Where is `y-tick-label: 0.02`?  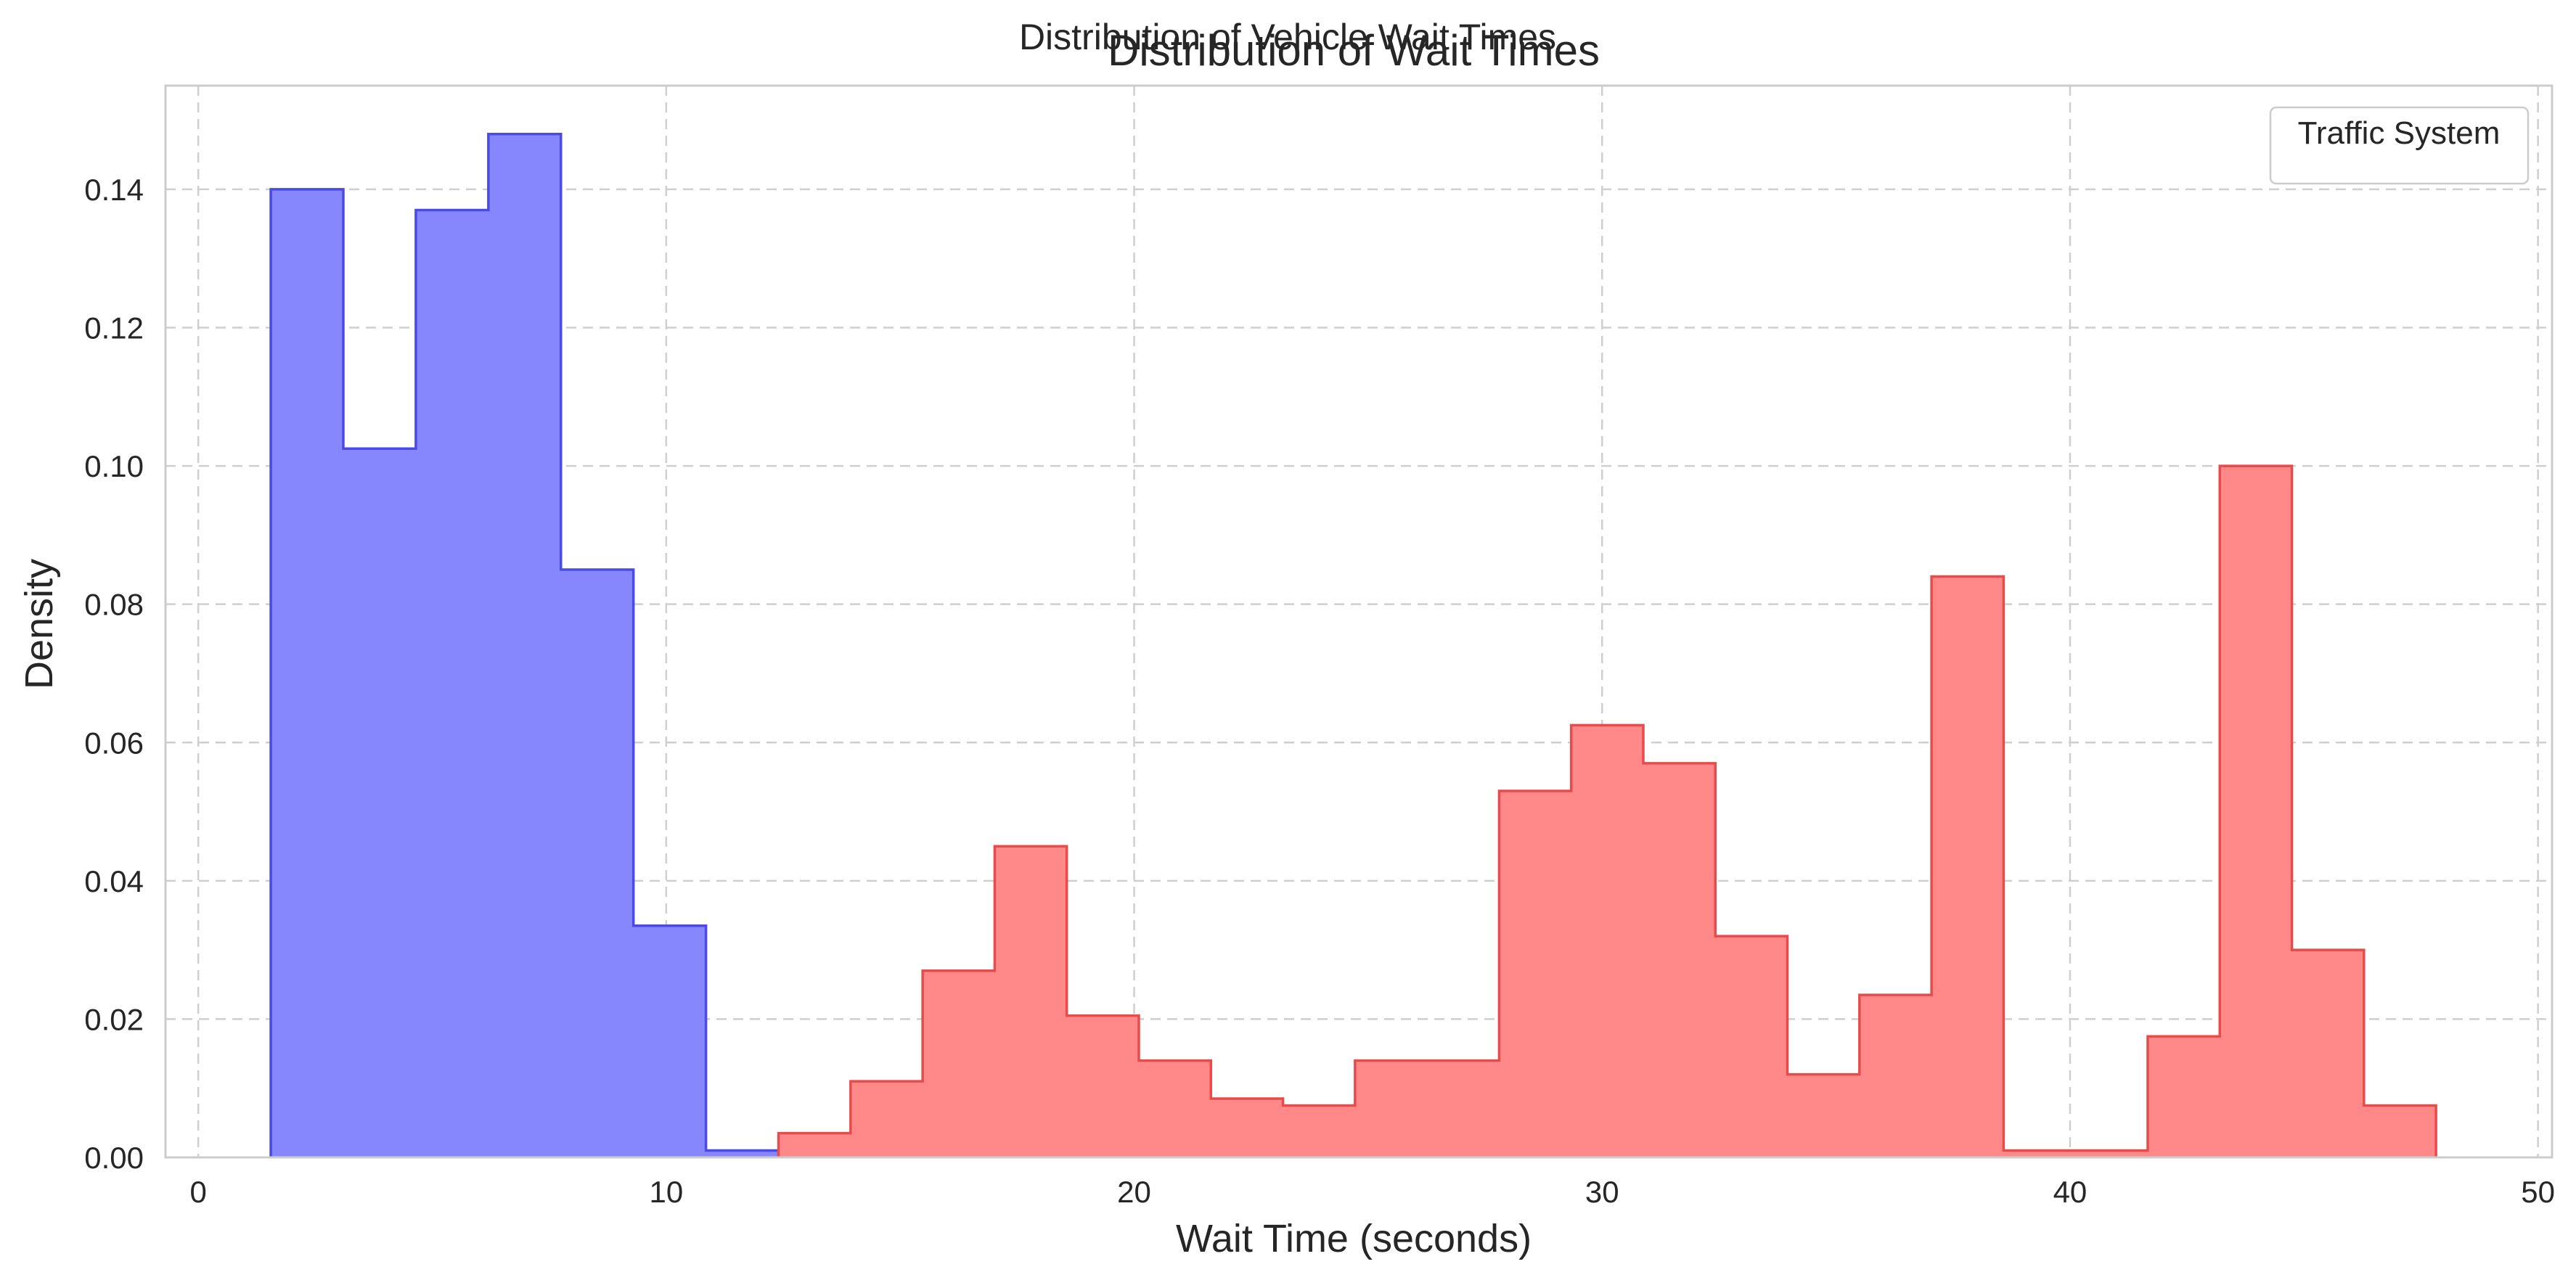 y-tick-label: 0.02 is located at coordinates (114, 1019).